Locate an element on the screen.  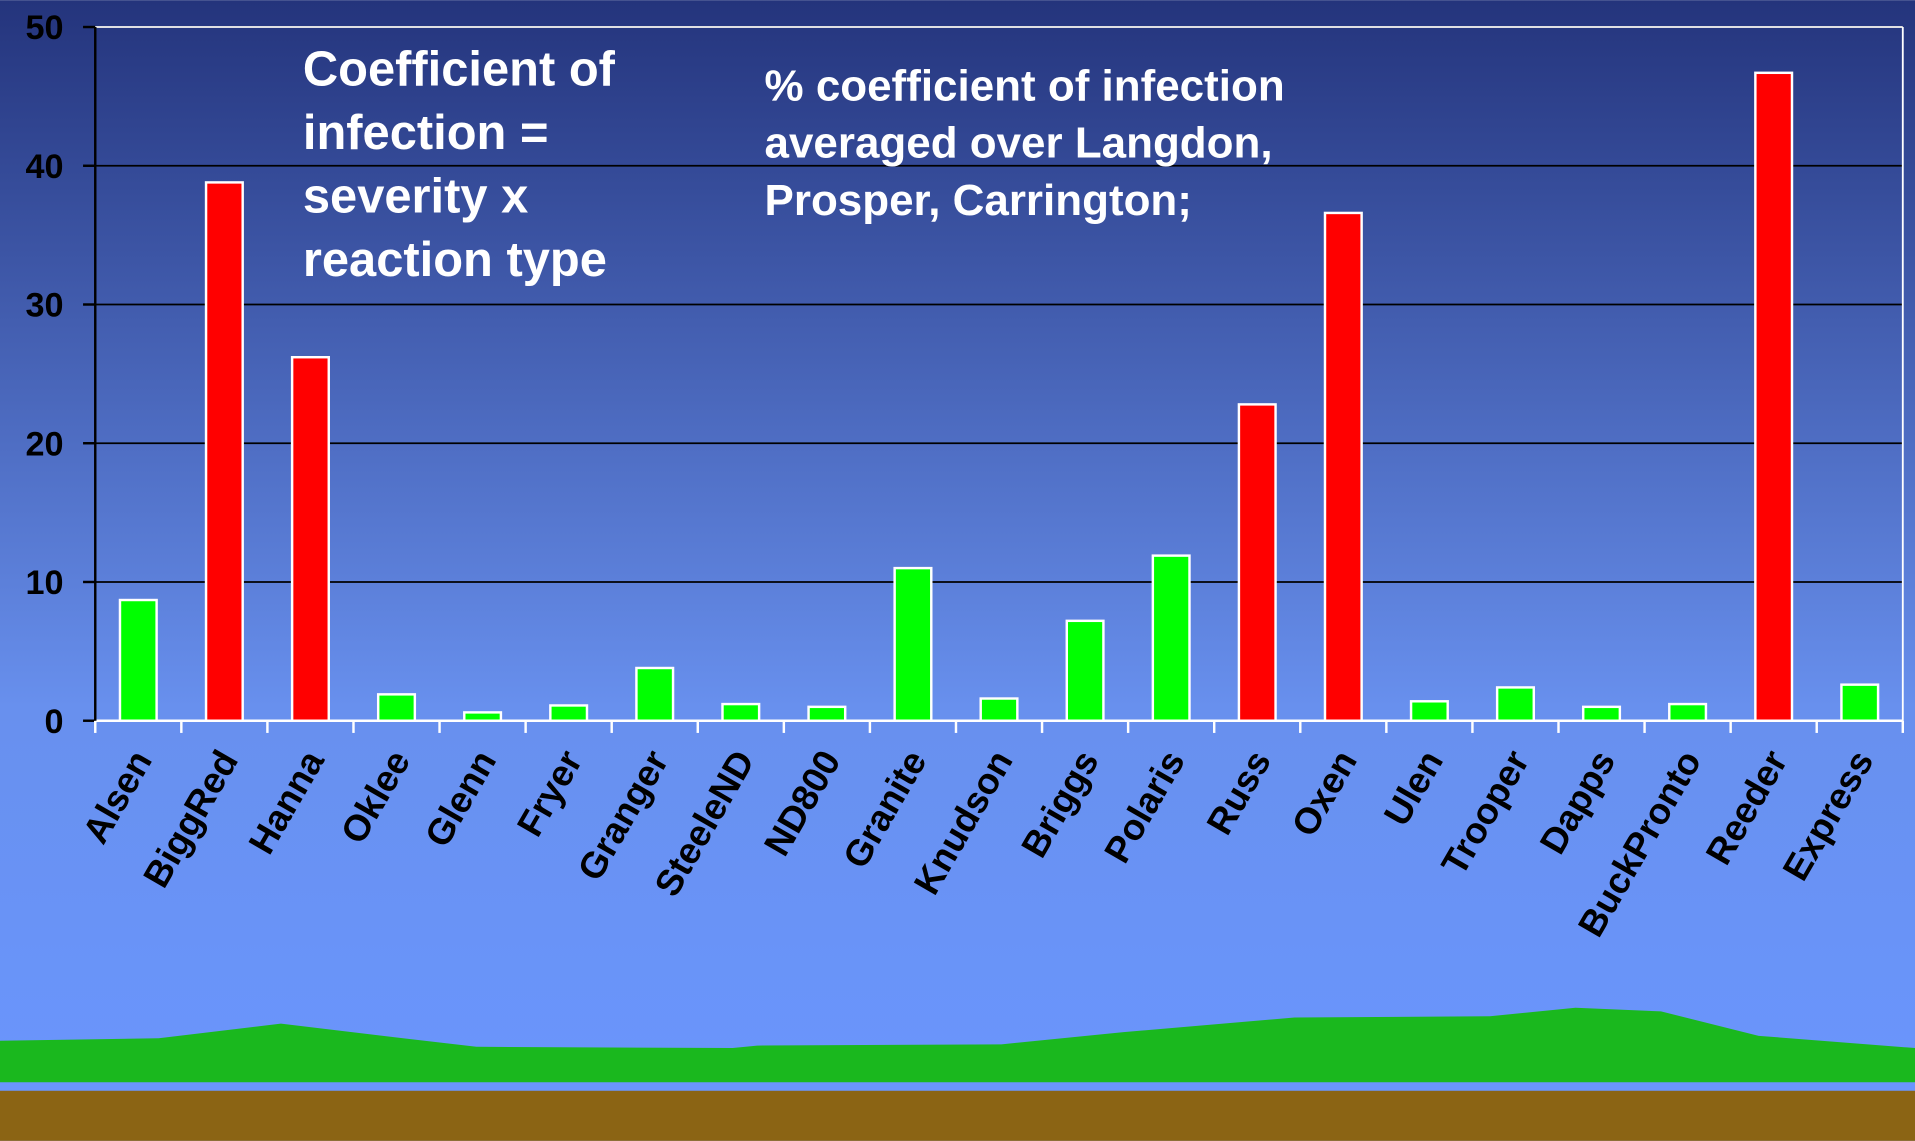
annotation: severity x is located at coordinates (415, 197).